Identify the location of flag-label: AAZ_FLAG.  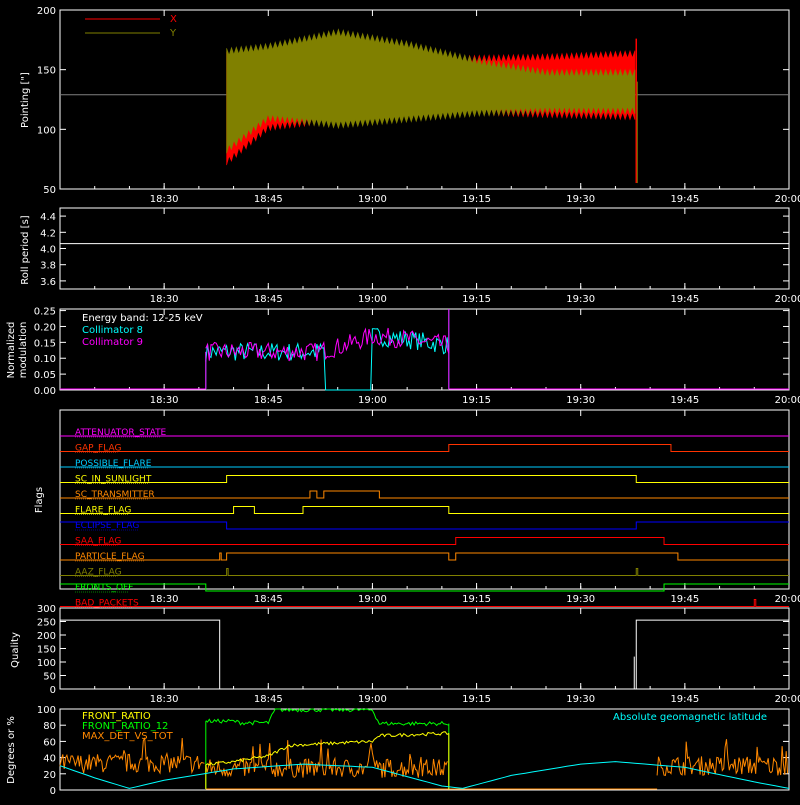
(98, 573).